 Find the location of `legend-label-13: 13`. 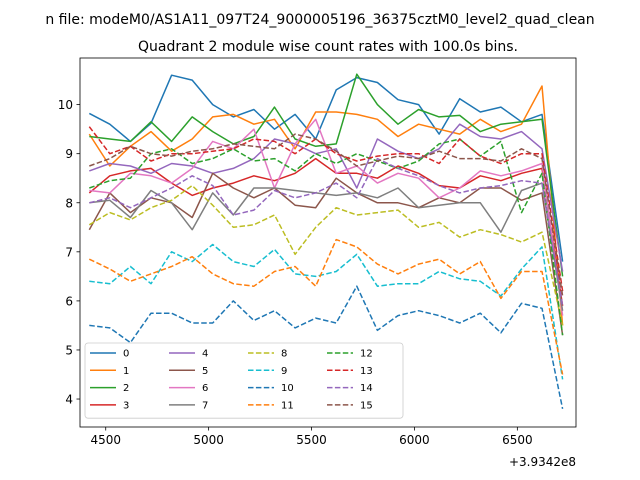

legend-label-13: 13 is located at coordinates (366, 371).